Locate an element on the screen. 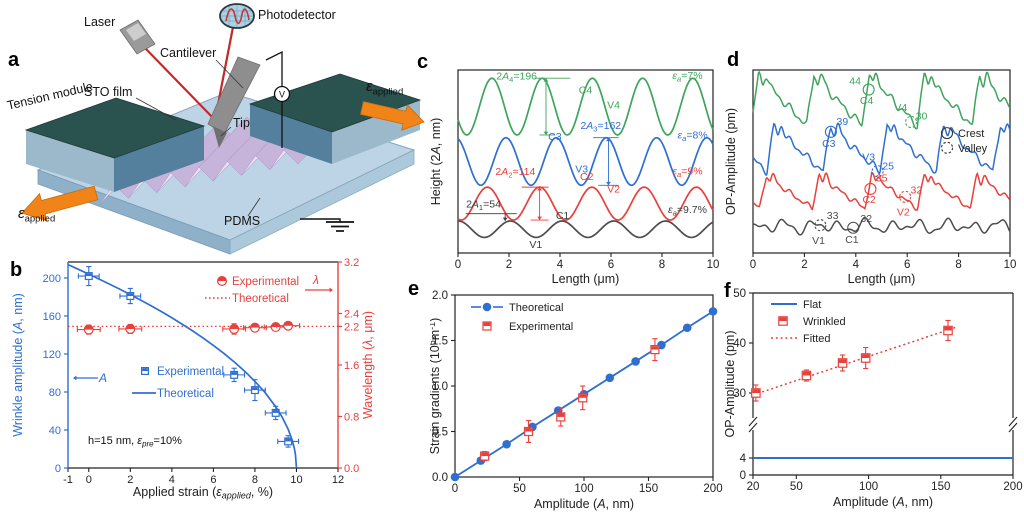  y-tick-label: 0 is located at coordinates (743, 476).